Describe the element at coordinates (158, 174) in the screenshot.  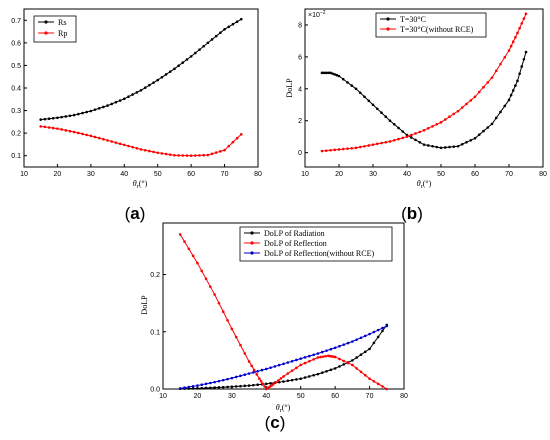
I see `panel-a-x-tick-label: 50` at that location.